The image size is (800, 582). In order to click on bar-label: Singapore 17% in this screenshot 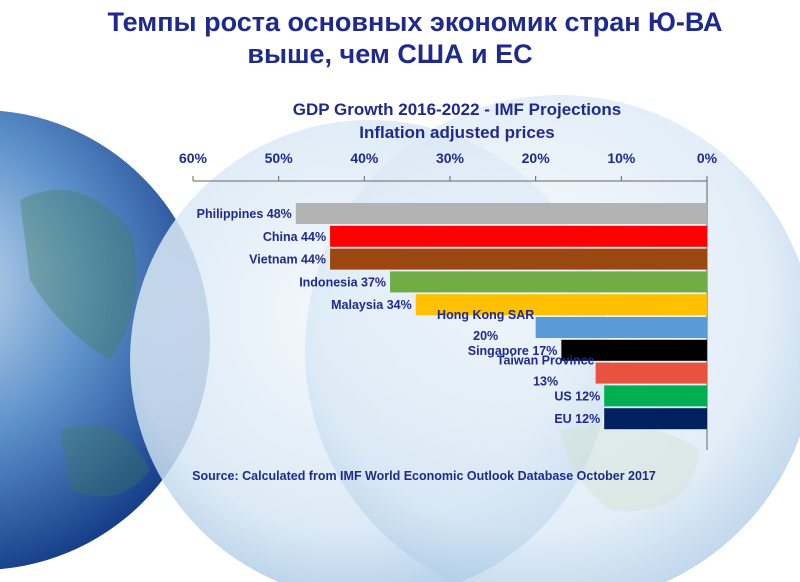, I will do `click(513, 351)`.